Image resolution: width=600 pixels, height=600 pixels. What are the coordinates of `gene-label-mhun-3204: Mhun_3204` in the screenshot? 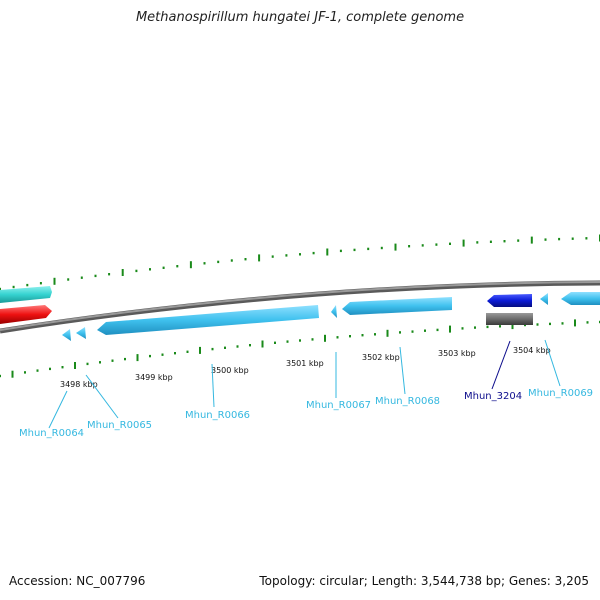 It's located at (493, 396).